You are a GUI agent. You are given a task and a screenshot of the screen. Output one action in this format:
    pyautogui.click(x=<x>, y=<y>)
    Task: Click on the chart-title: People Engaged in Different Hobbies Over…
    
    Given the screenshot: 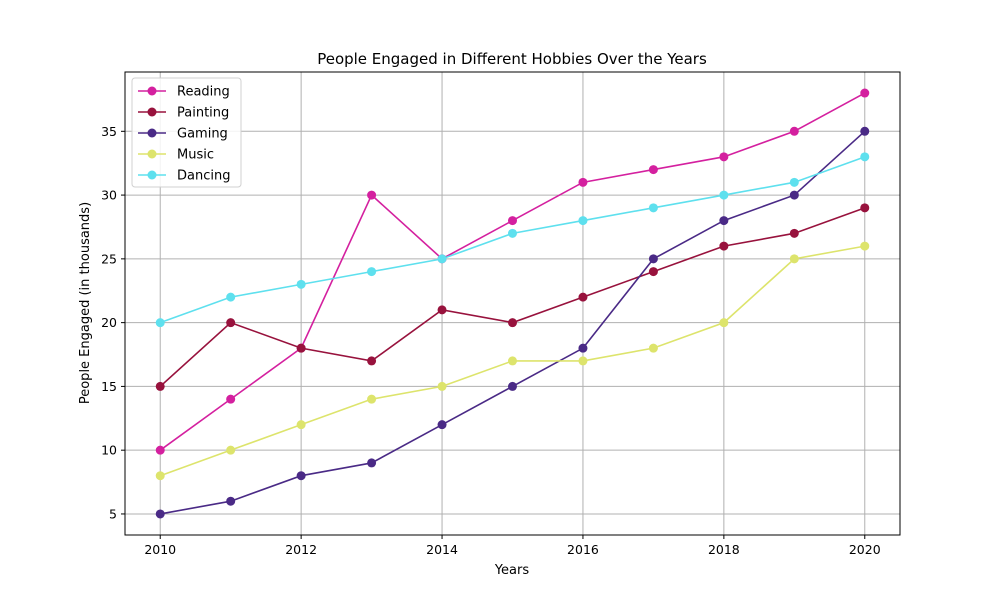 What is the action you would take?
    pyautogui.click(x=512, y=59)
    